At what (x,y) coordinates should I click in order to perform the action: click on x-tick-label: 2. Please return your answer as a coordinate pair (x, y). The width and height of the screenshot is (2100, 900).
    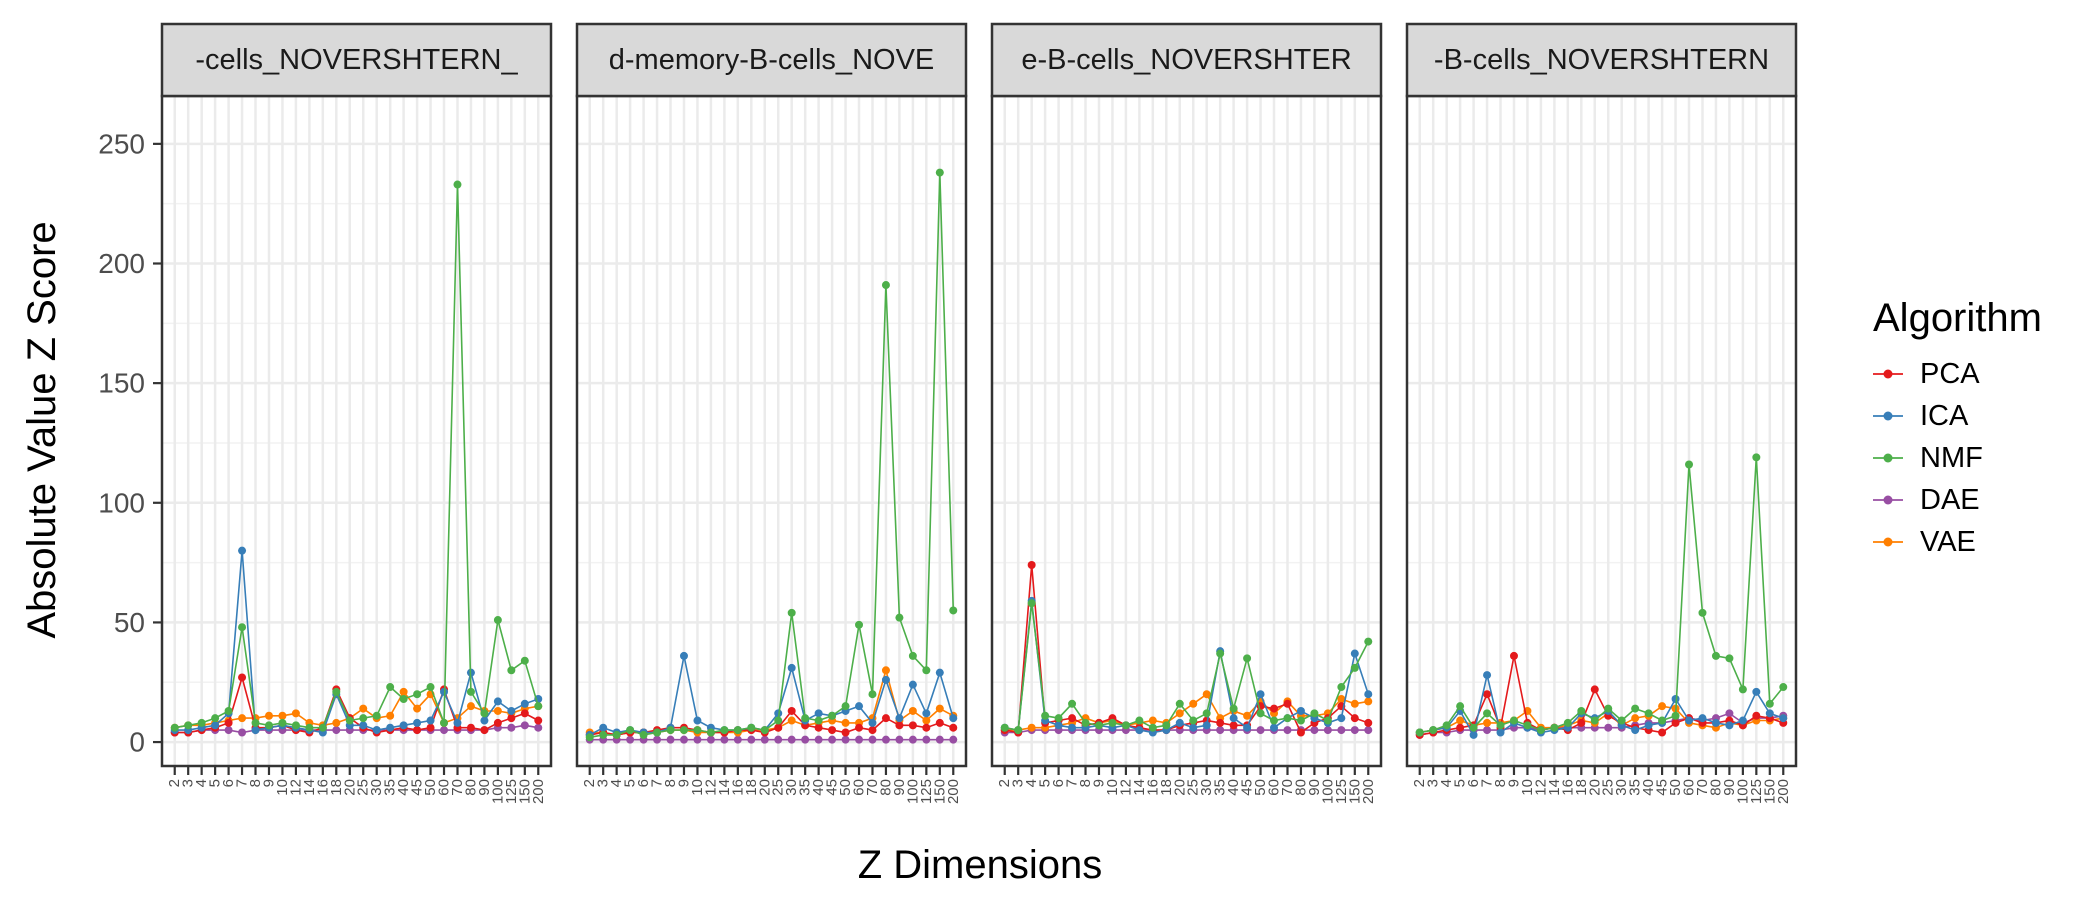
    Looking at the image, I should click on (589, 783).